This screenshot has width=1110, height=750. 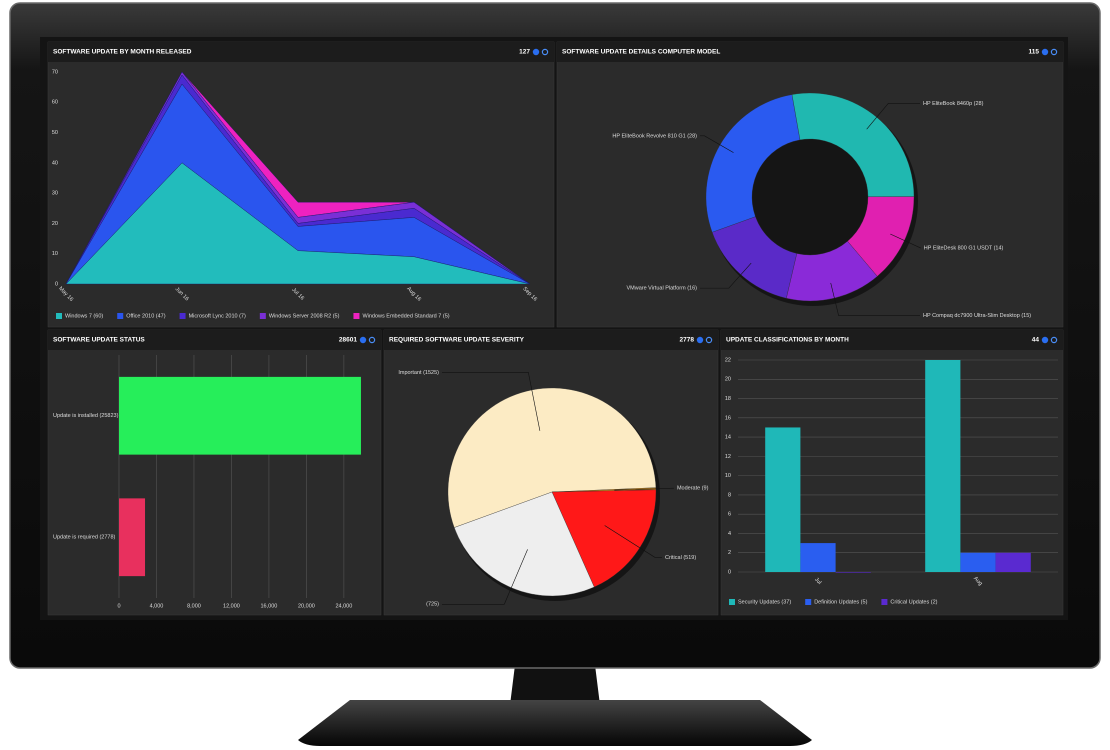 What do you see at coordinates (661, 289) in the screenshot?
I see `slice-label: VMware Virtual Platform (16)` at bounding box center [661, 289].